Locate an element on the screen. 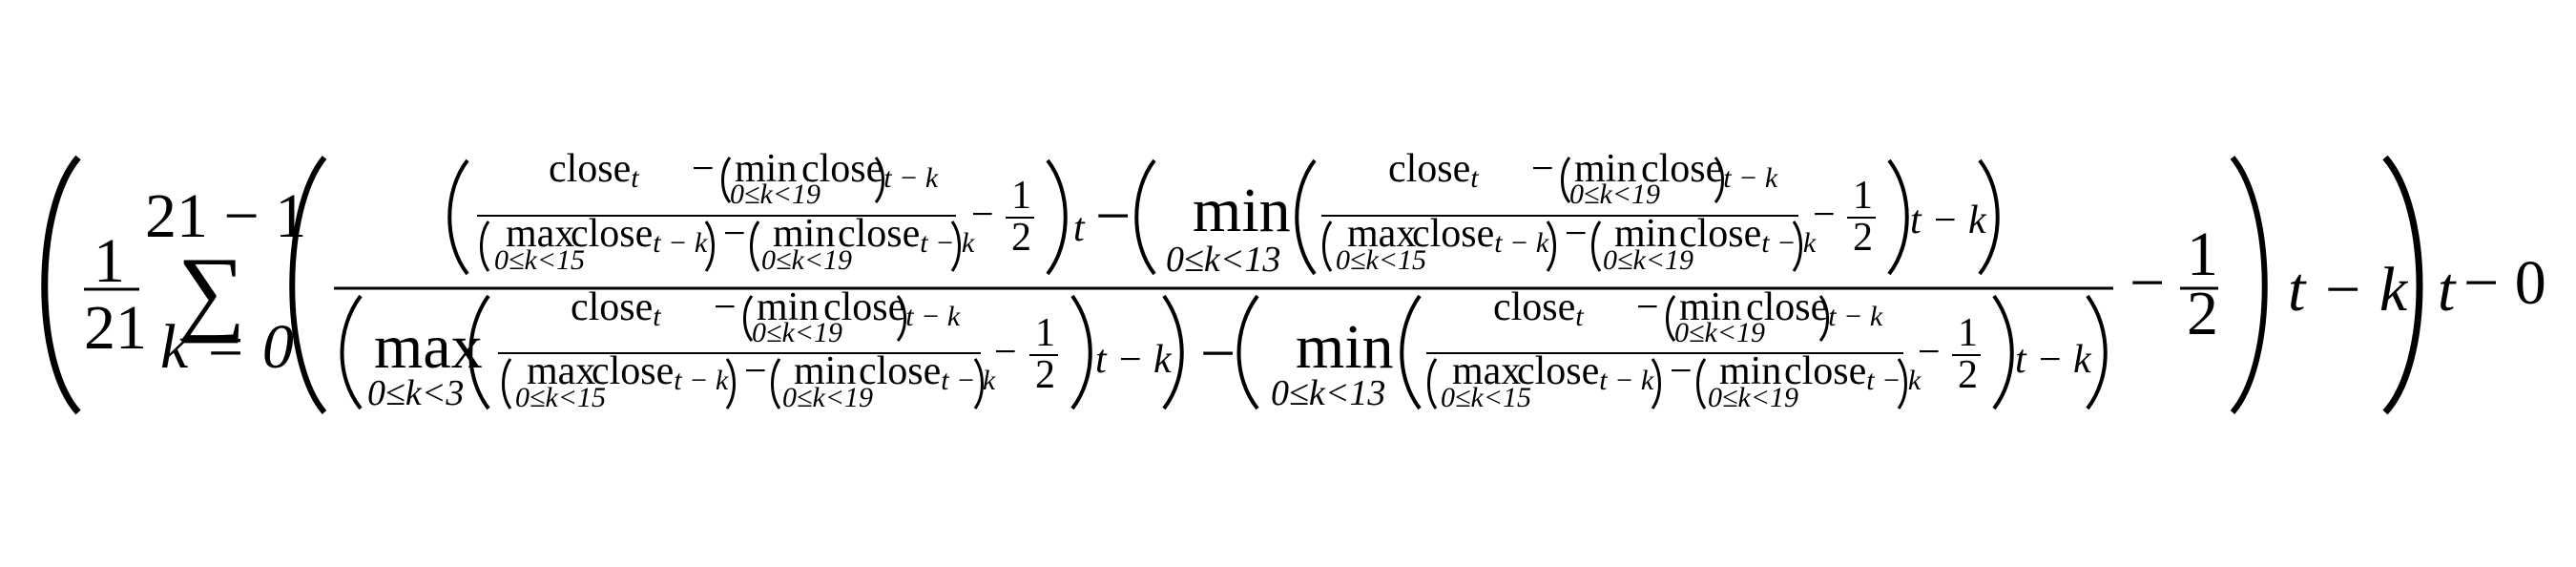  den-b-den-lp2 is located at coordinates (1701, 384).